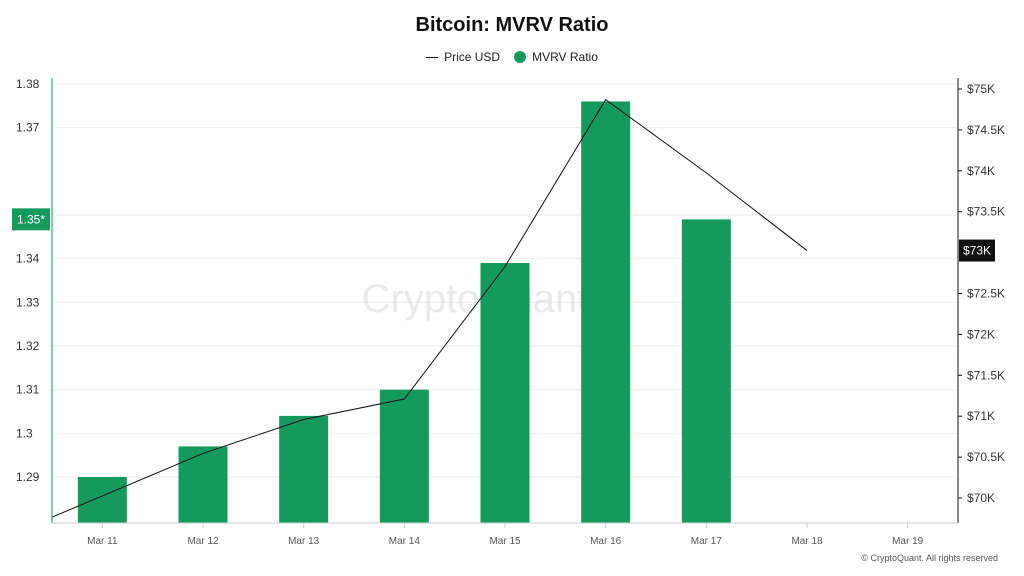 This screenshot has width=1024, height=576. What do you see at coordinates (986, 375) in the screenshot?
I see `right-tick-label: $71.5K` at bounding box center [986, 375].